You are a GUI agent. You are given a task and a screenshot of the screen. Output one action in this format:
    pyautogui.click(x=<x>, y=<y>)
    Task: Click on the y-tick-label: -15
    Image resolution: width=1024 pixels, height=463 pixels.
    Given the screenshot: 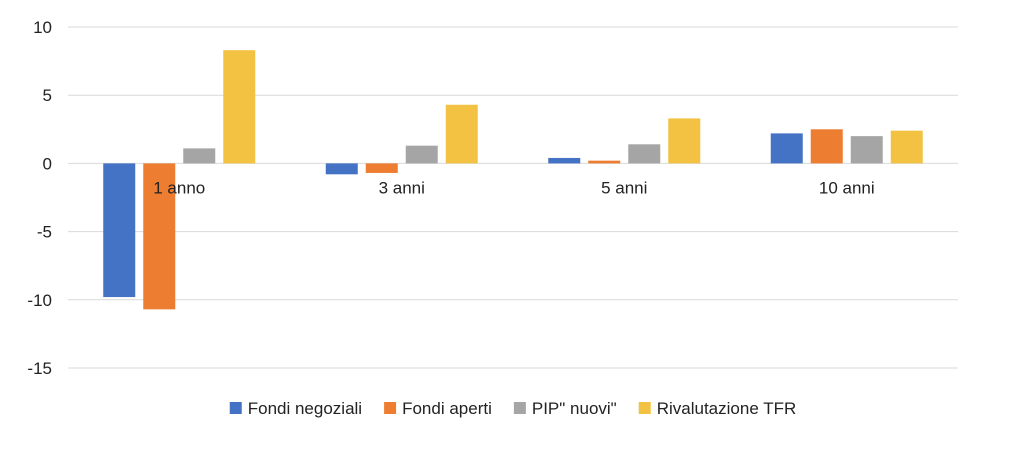 What is the action you would take?
    pyautogui.click(x=39, y=368)
    